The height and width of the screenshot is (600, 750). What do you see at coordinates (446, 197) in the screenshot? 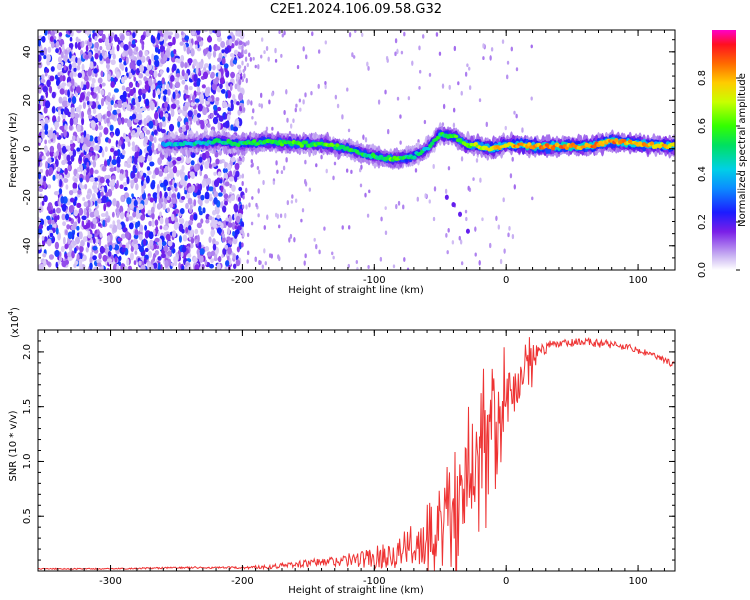
I see `ridge-tail-mark` at bounding box center [446, 197].